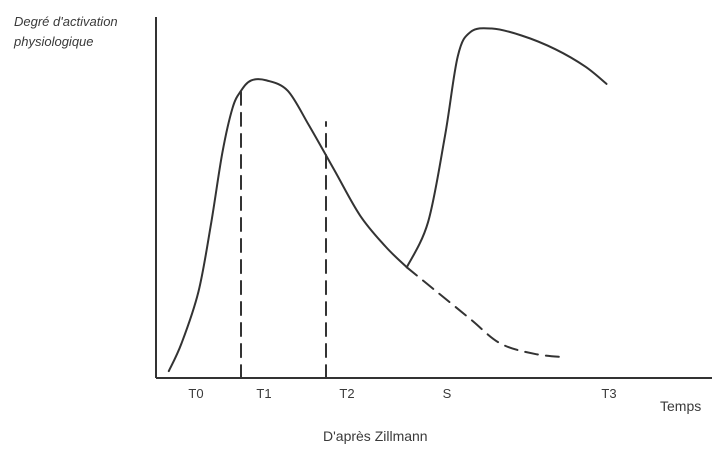  Describe the element at coordinates (375, 436) in the screenshot. I see `chart-caption: D'après Zillmann` at that location.